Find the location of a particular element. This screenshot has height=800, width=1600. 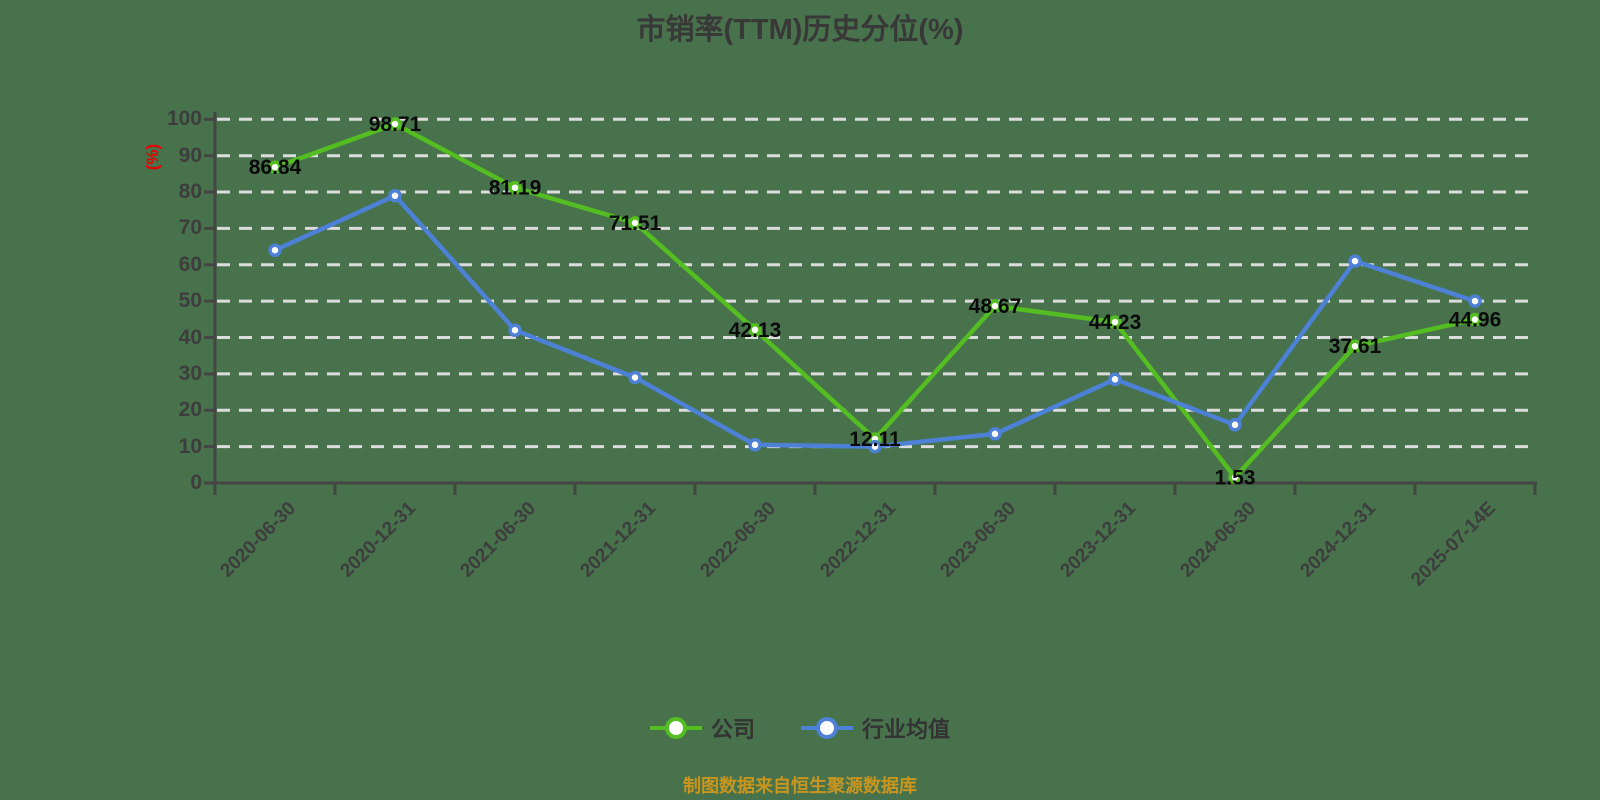

y-axis-tick-label: 30 is located at coordinates (190, 373).